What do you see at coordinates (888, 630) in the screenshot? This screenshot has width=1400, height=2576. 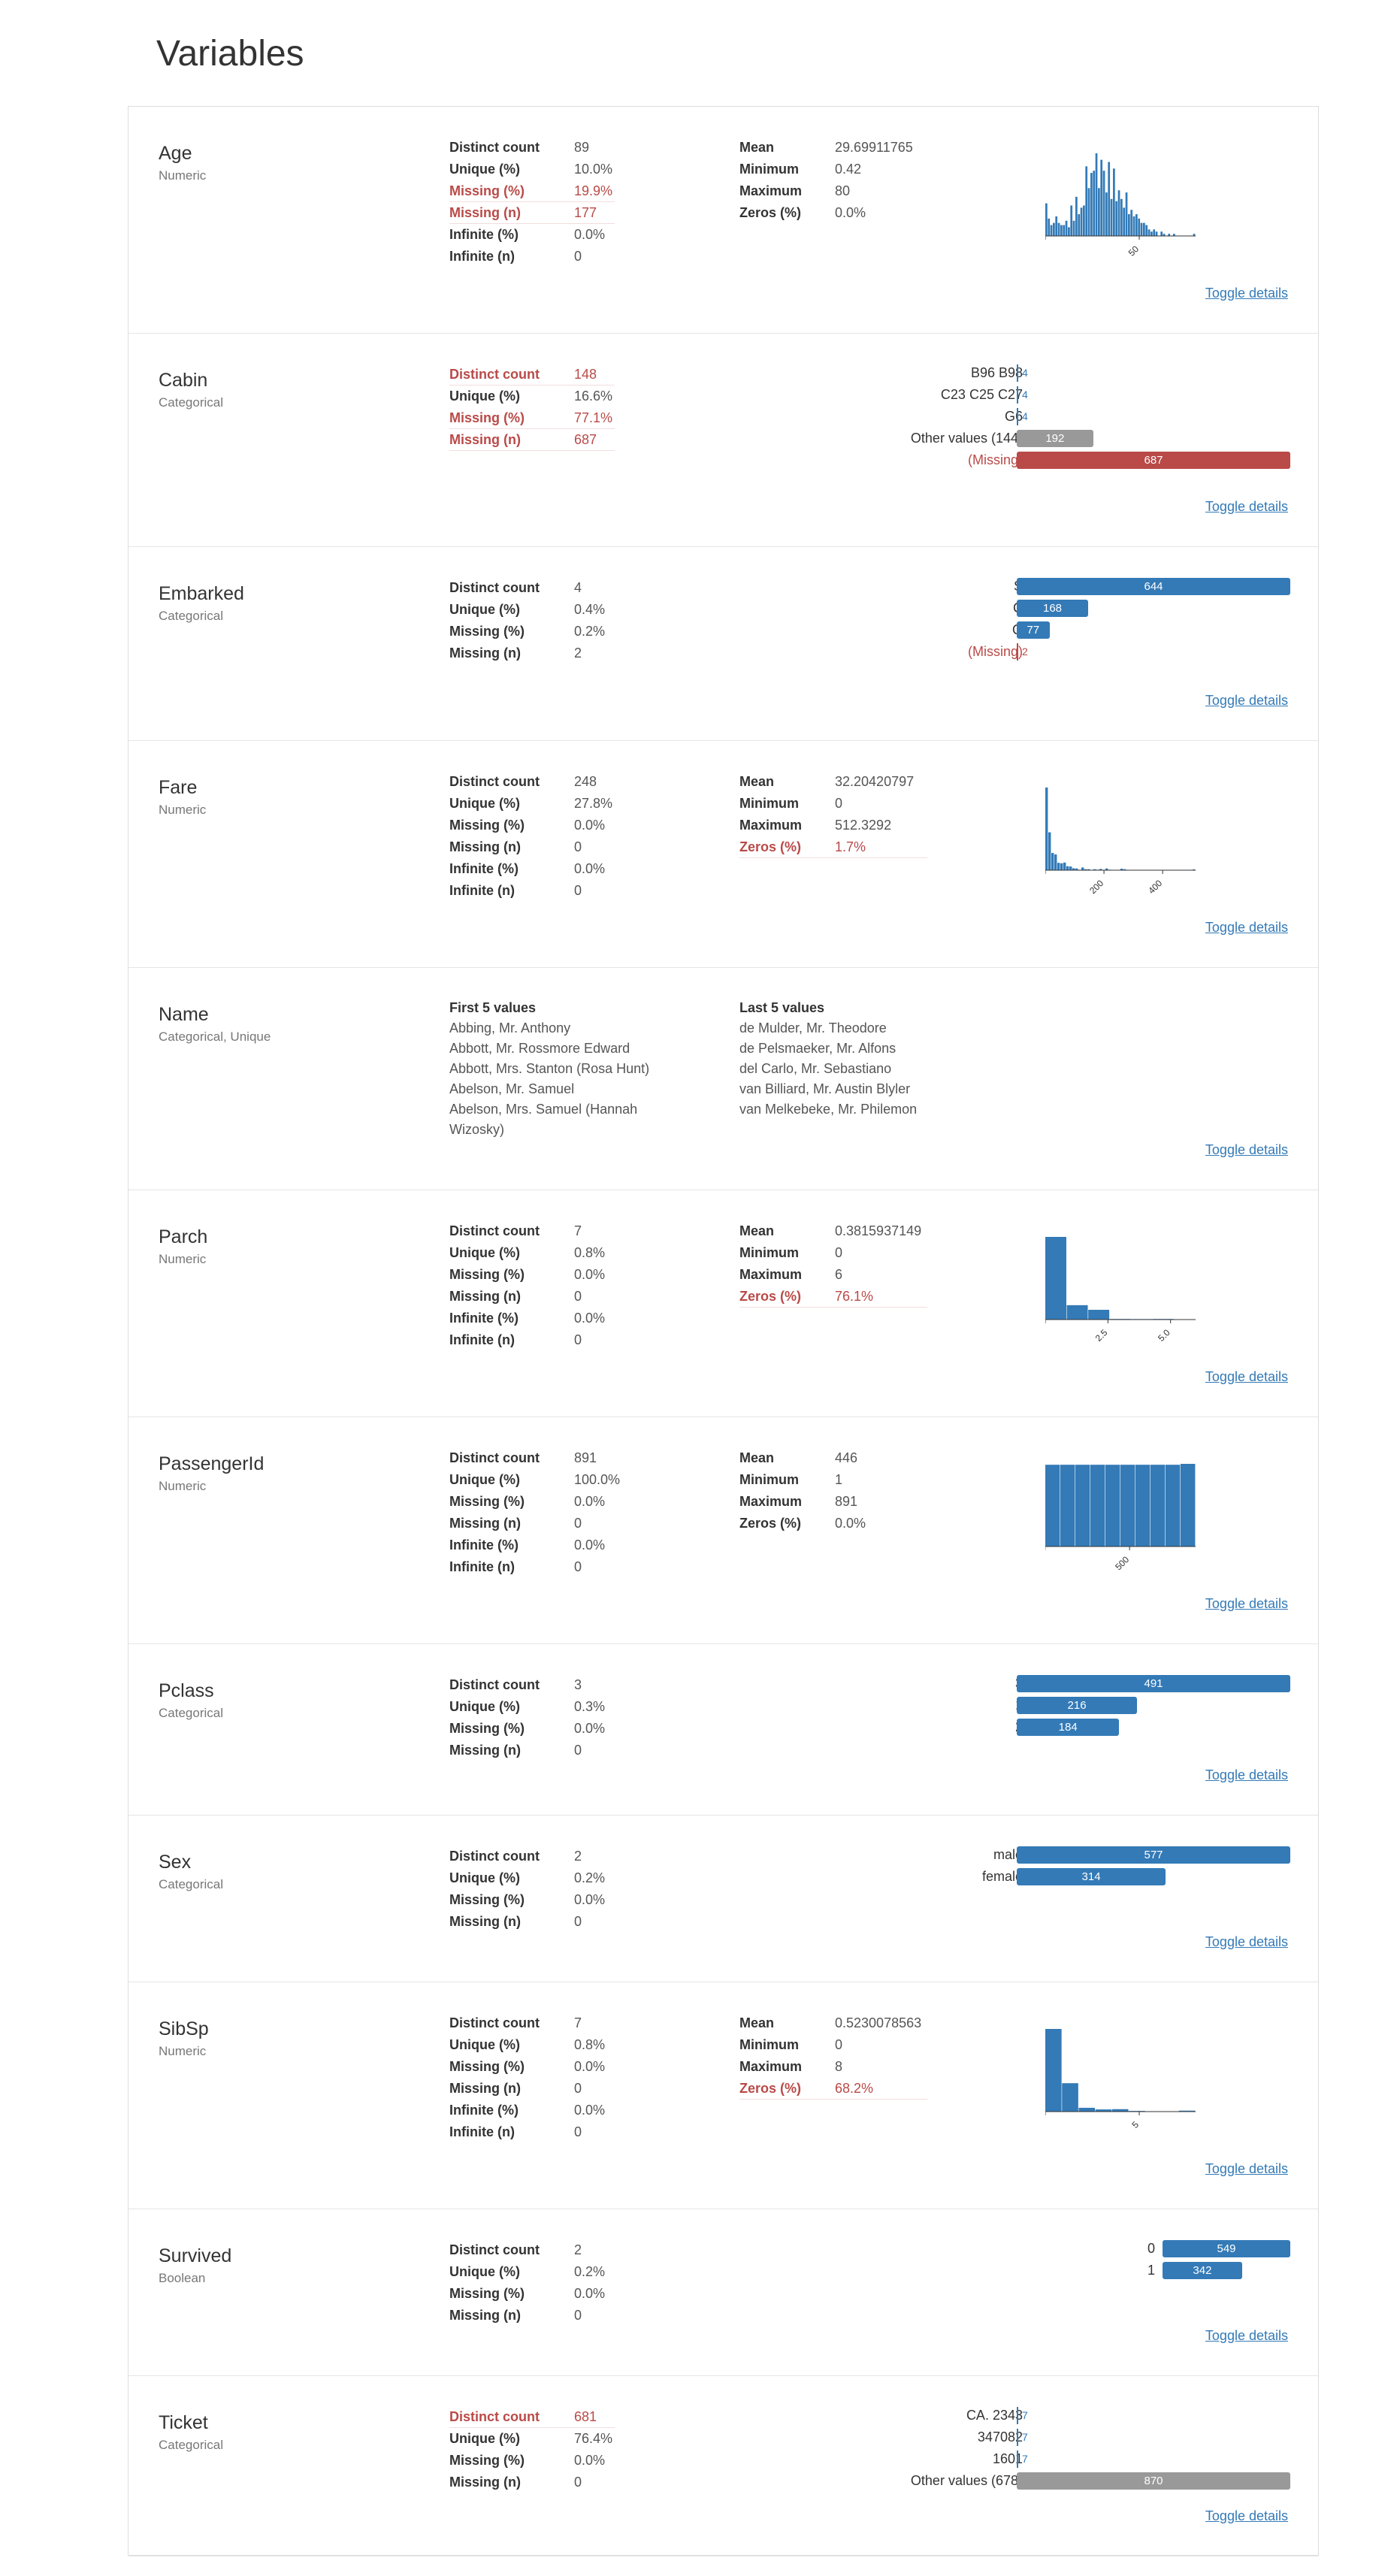 I see `frequency-label: Q` at bounding box center [888, 630].